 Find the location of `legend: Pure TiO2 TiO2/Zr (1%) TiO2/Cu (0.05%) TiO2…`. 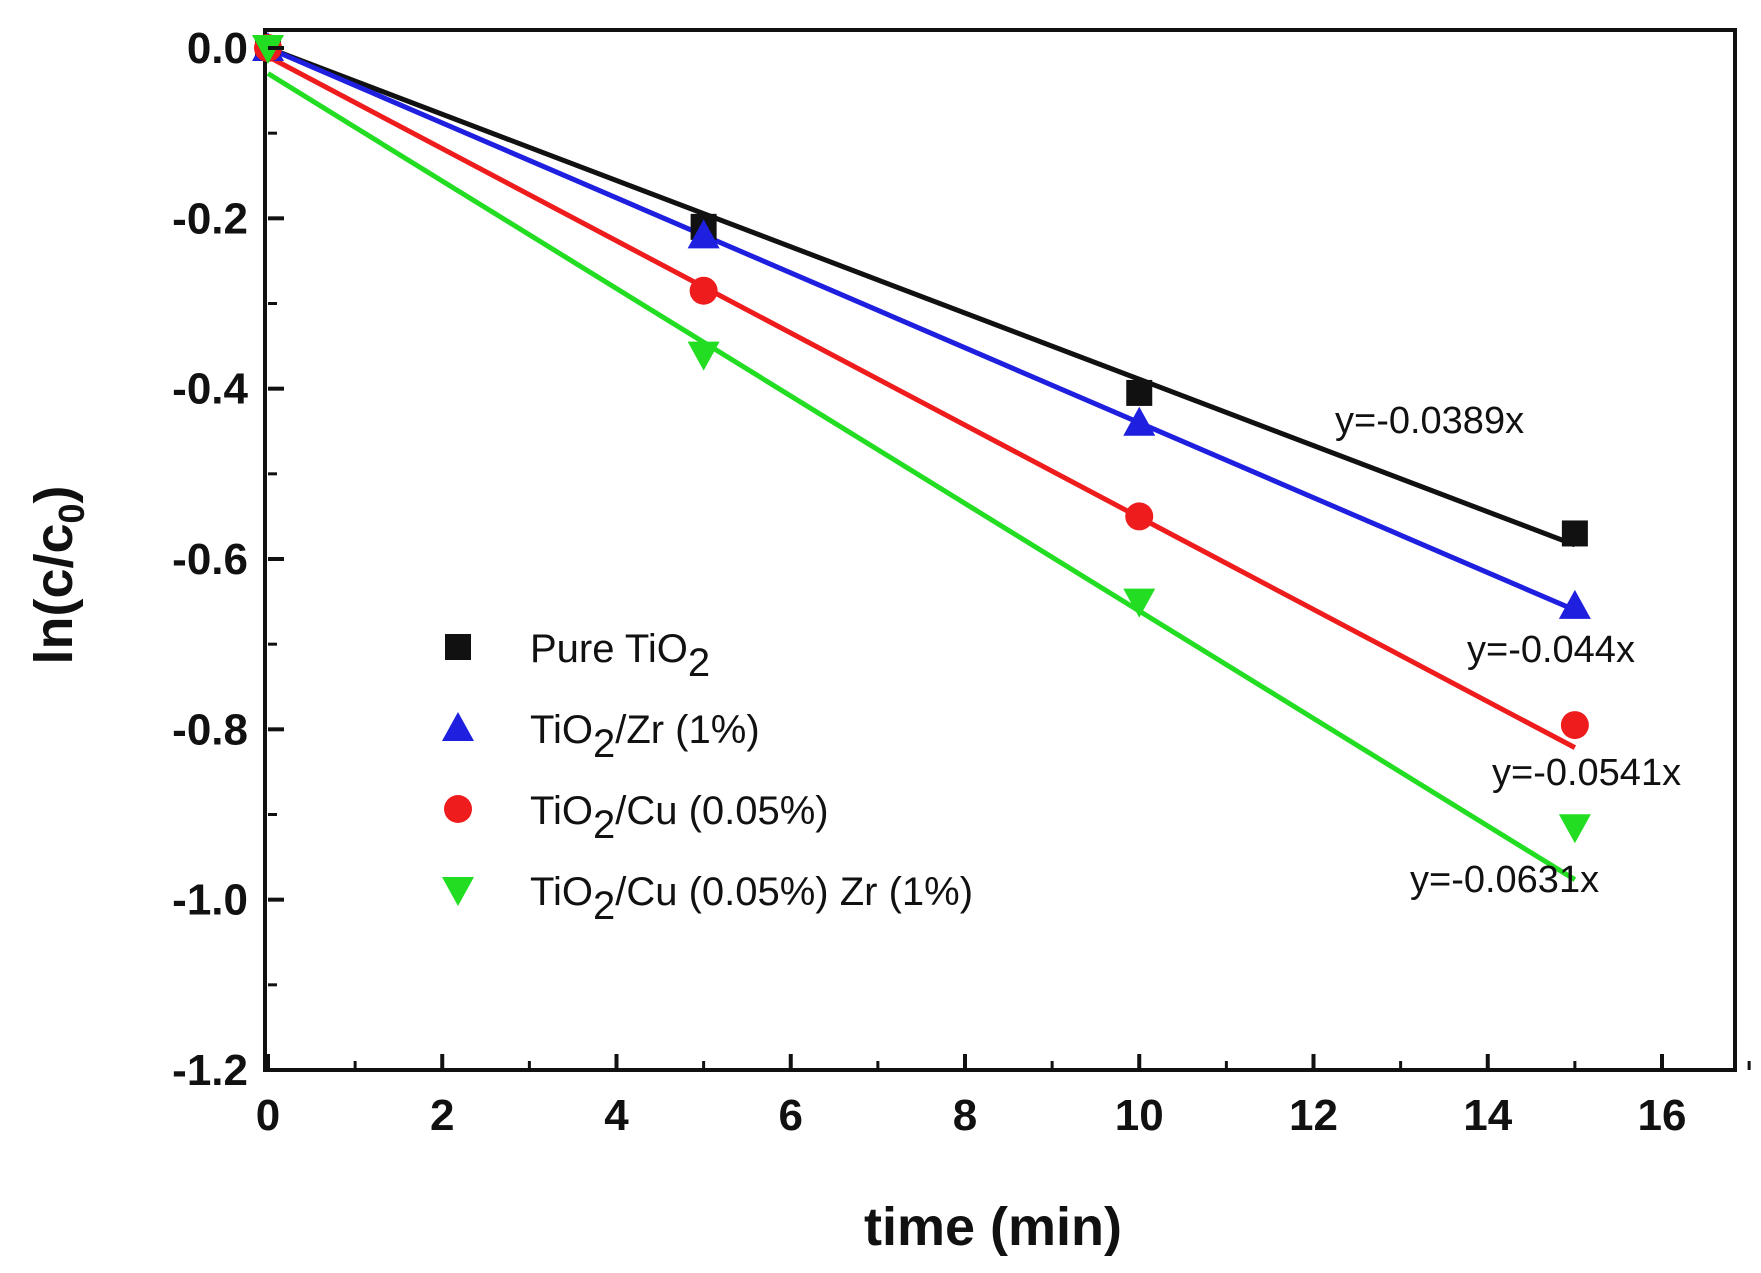

legend: Pure TiO2 TiO2/Zr (1%) TiO2/Cu (0.05%) TiO2… is located at coordinates (707, 777).